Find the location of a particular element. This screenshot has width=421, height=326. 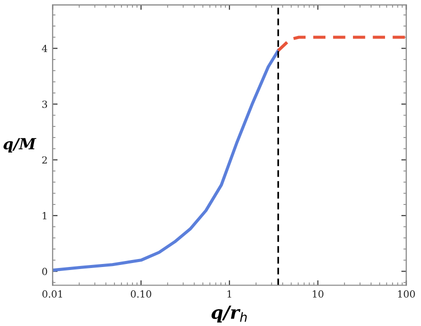

x-tick-label: 1 is located at coordinates (230, 294).